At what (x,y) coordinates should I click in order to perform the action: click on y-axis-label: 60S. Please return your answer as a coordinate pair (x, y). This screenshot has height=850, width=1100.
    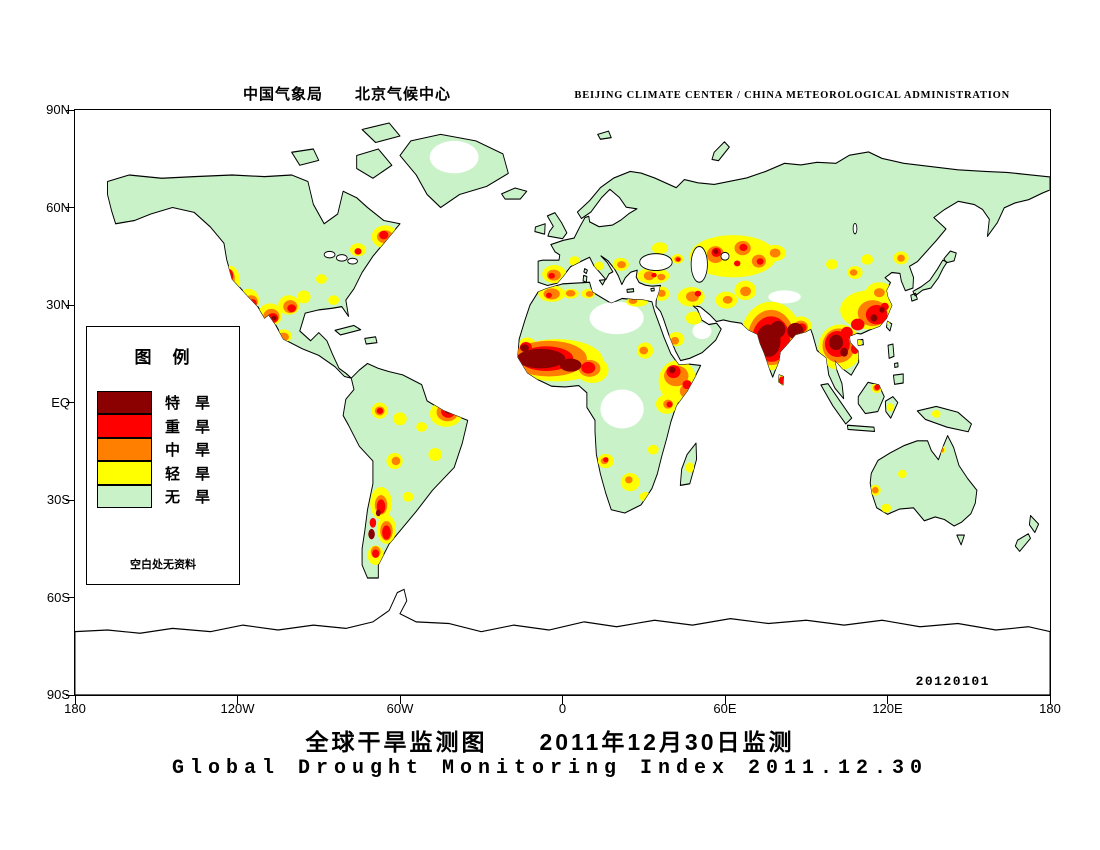
    Looking at the image, I should click on (58, 597).